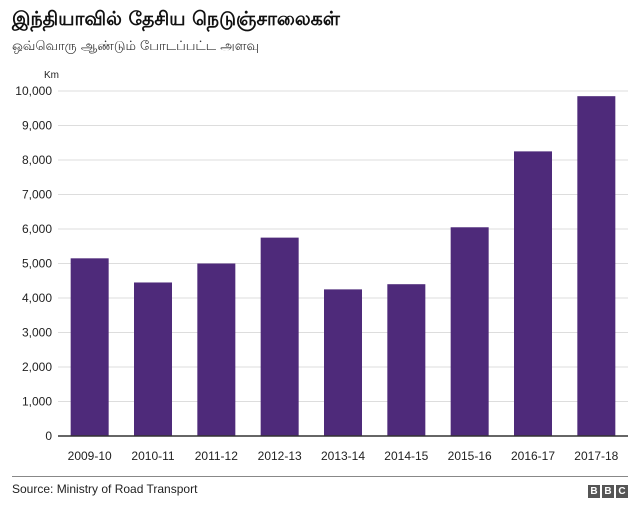 The width and height of the screenshot is (640, 513). I want to click on y-tick-label: 2,000, so click(37, 367).